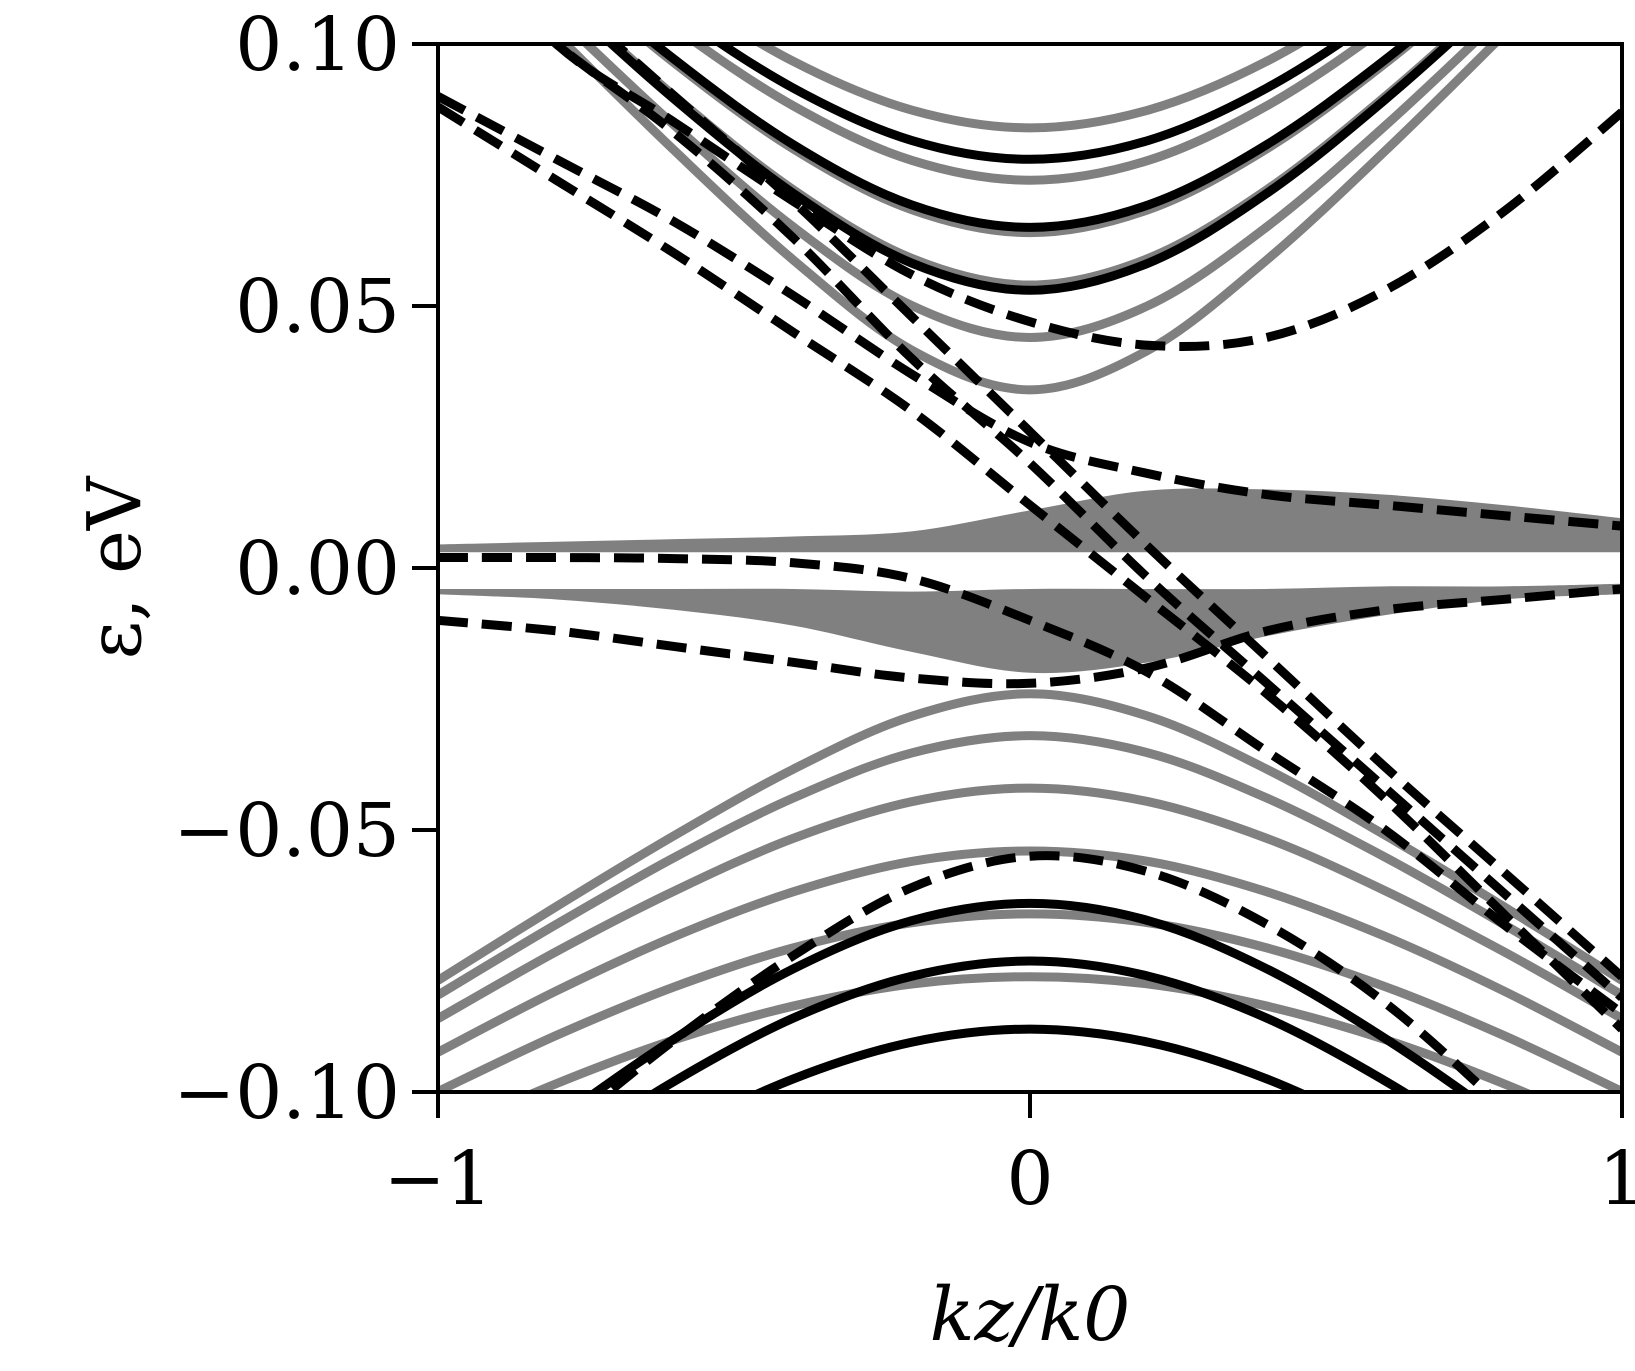 The width and height of the screenshot is (1635, 1371). I want to click on y-tick-label: −0.10, so click(286, 1093).